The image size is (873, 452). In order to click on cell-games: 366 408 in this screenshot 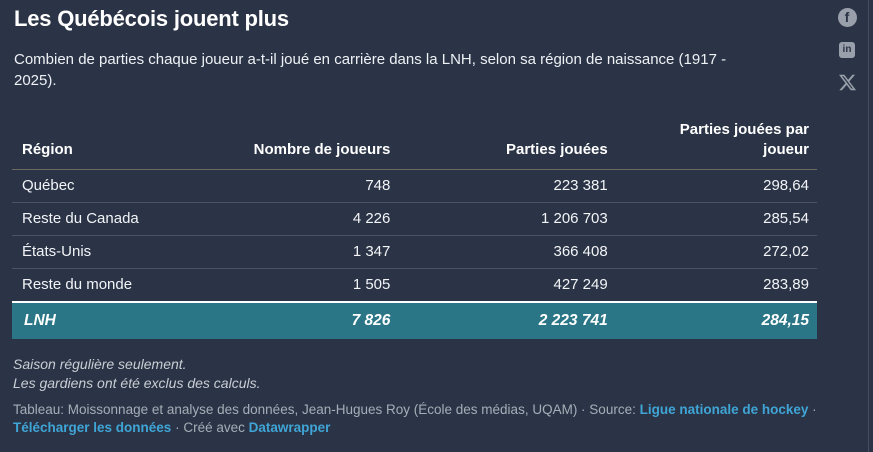, I will do `click(507, 252)`.